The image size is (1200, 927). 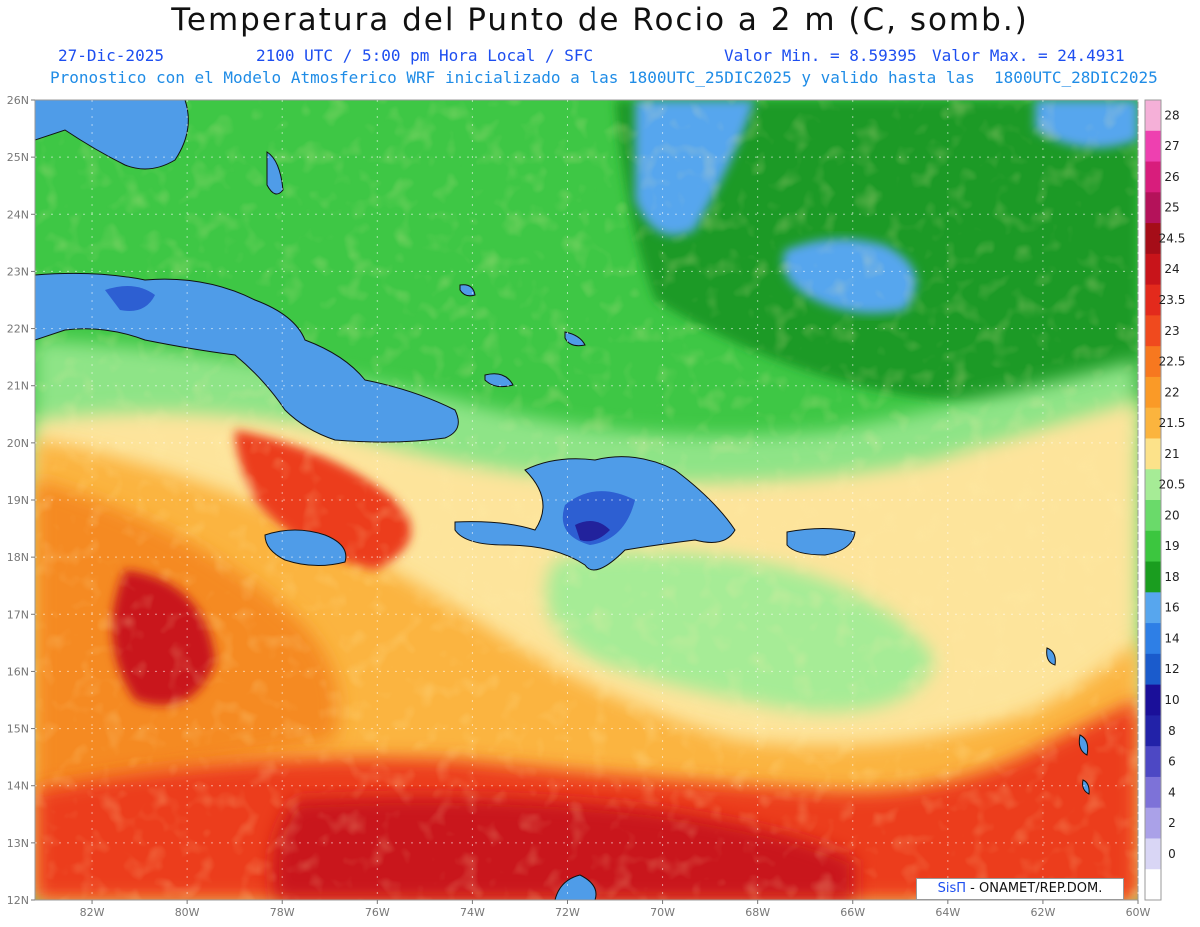 I want to click on colorbar-label: 2, so click(x=1172, y=823).